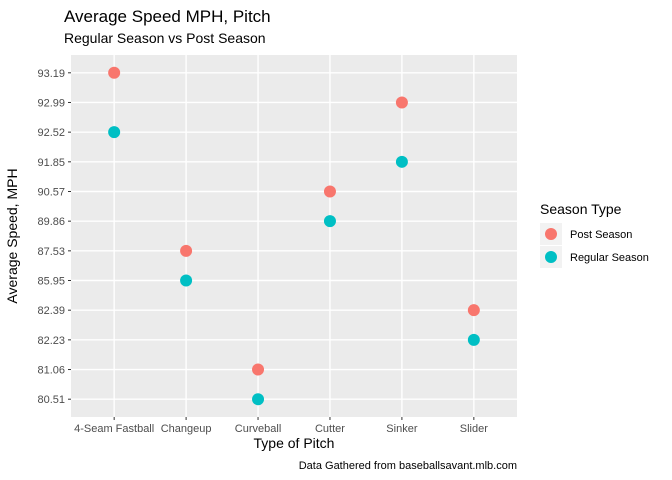 This screenshot has width=672, height=480. Describe the element at coordinates (294, 443) in the screenshot. I see `x-axis-title: Type of Pitch` at that location.